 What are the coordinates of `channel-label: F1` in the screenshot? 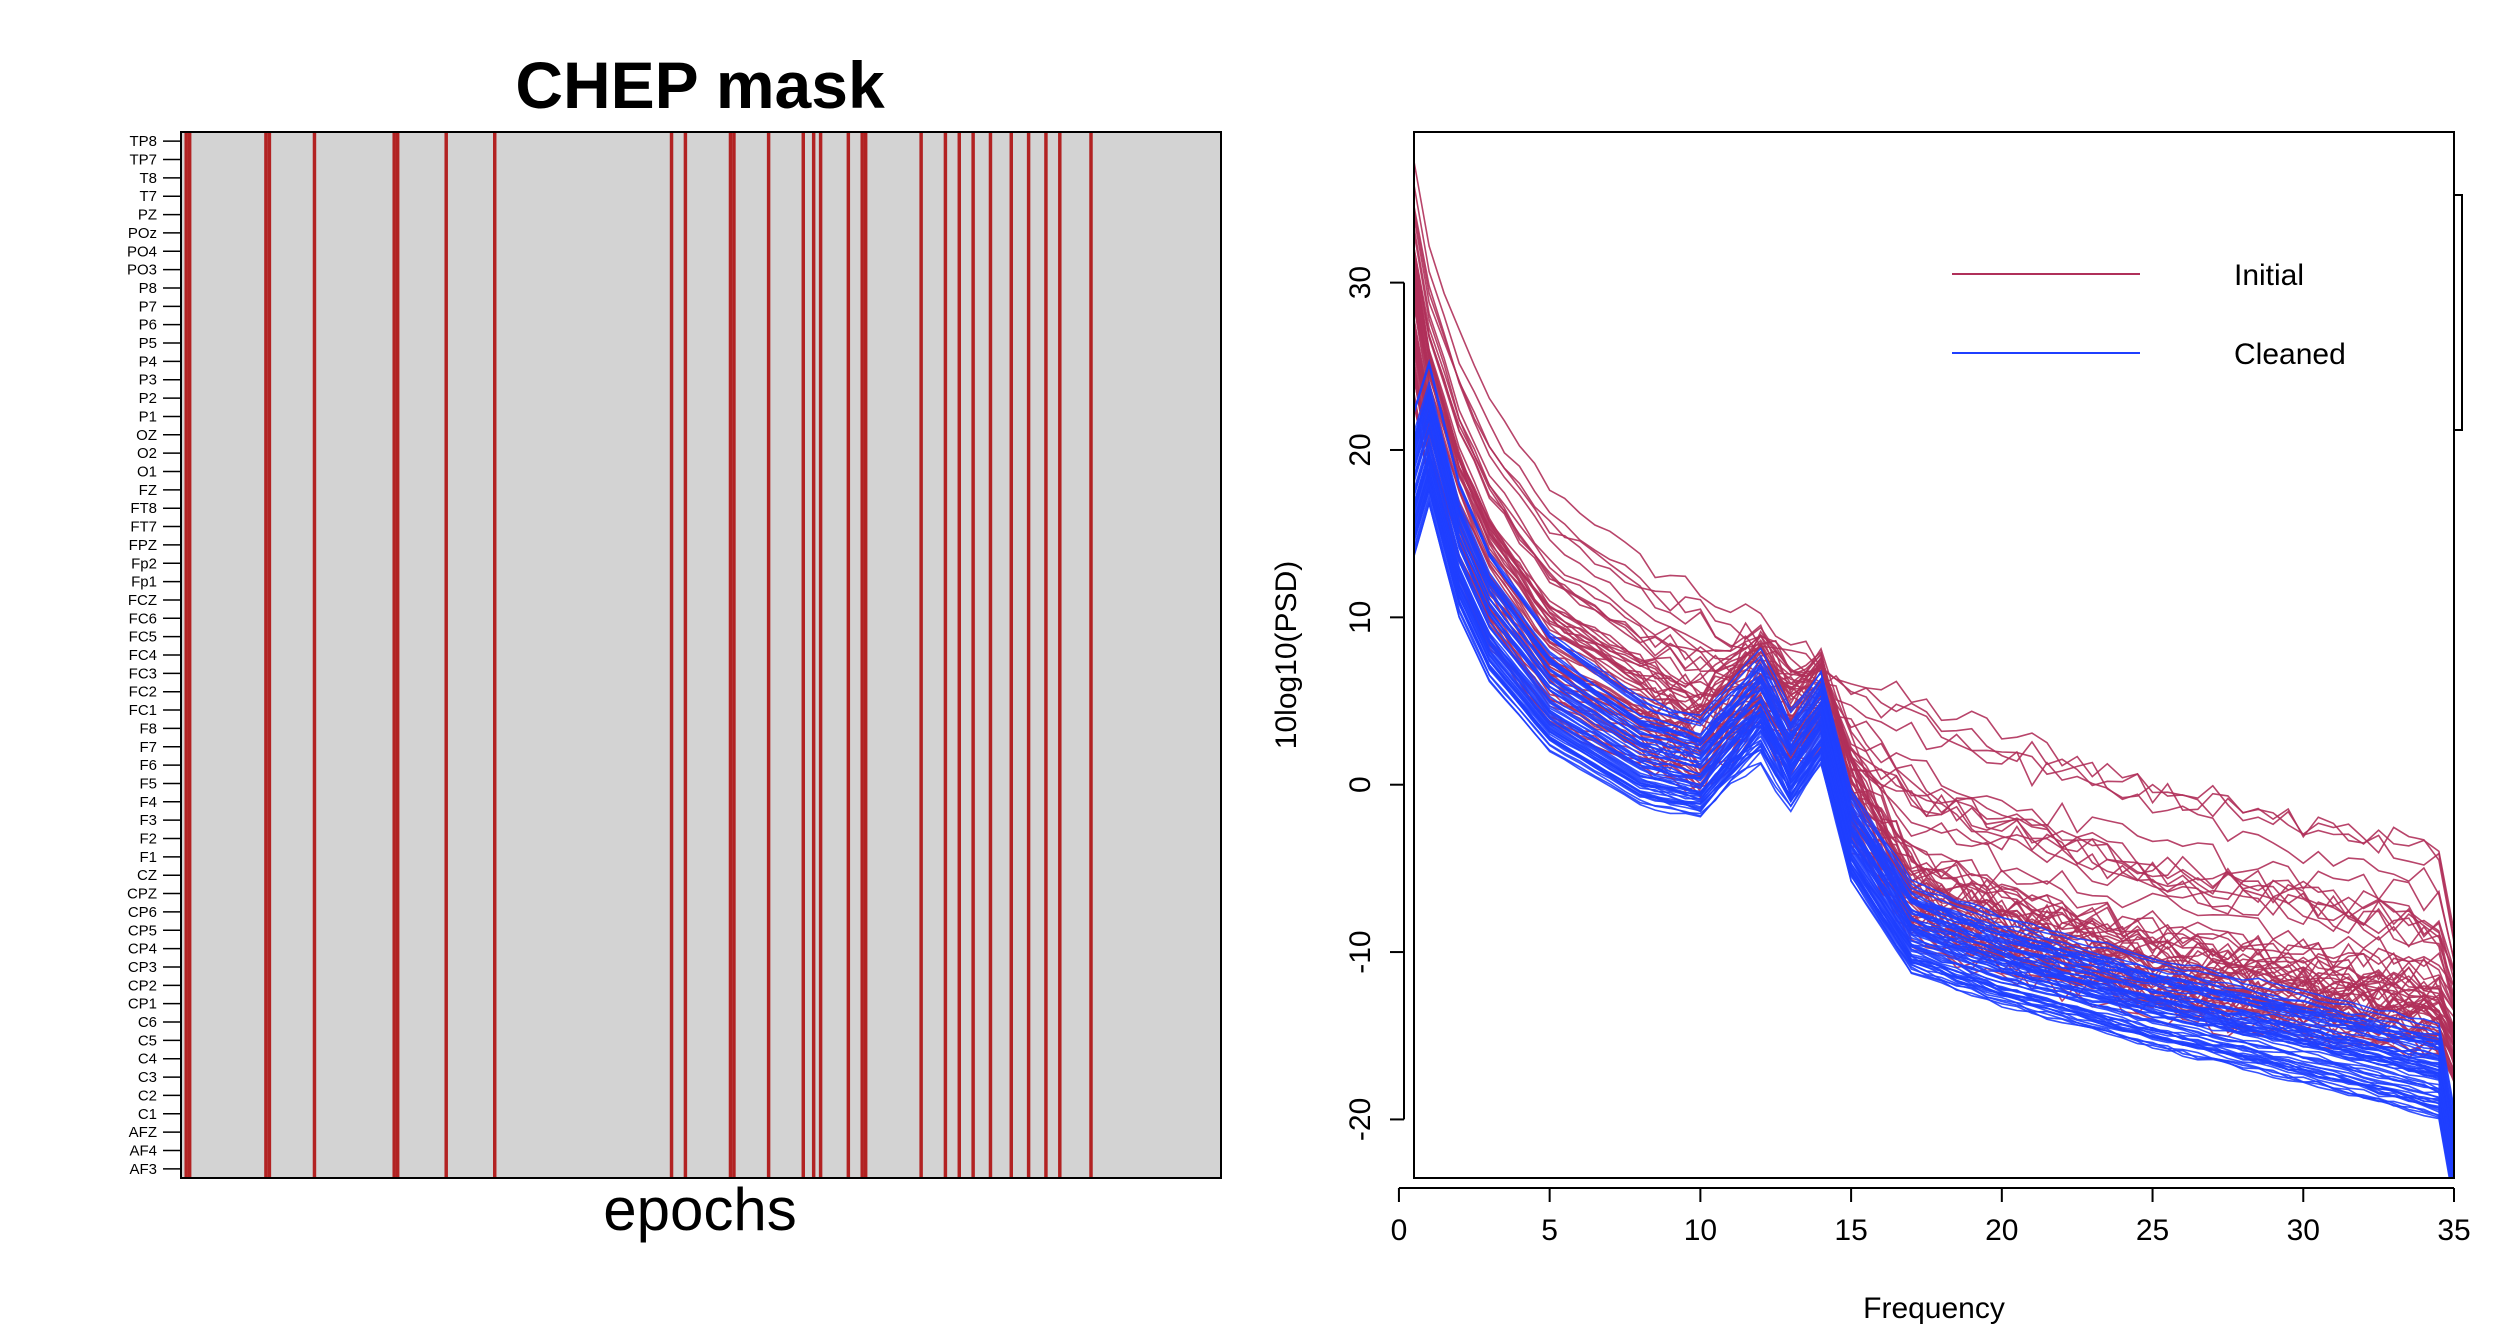 It's located at (148, 857).